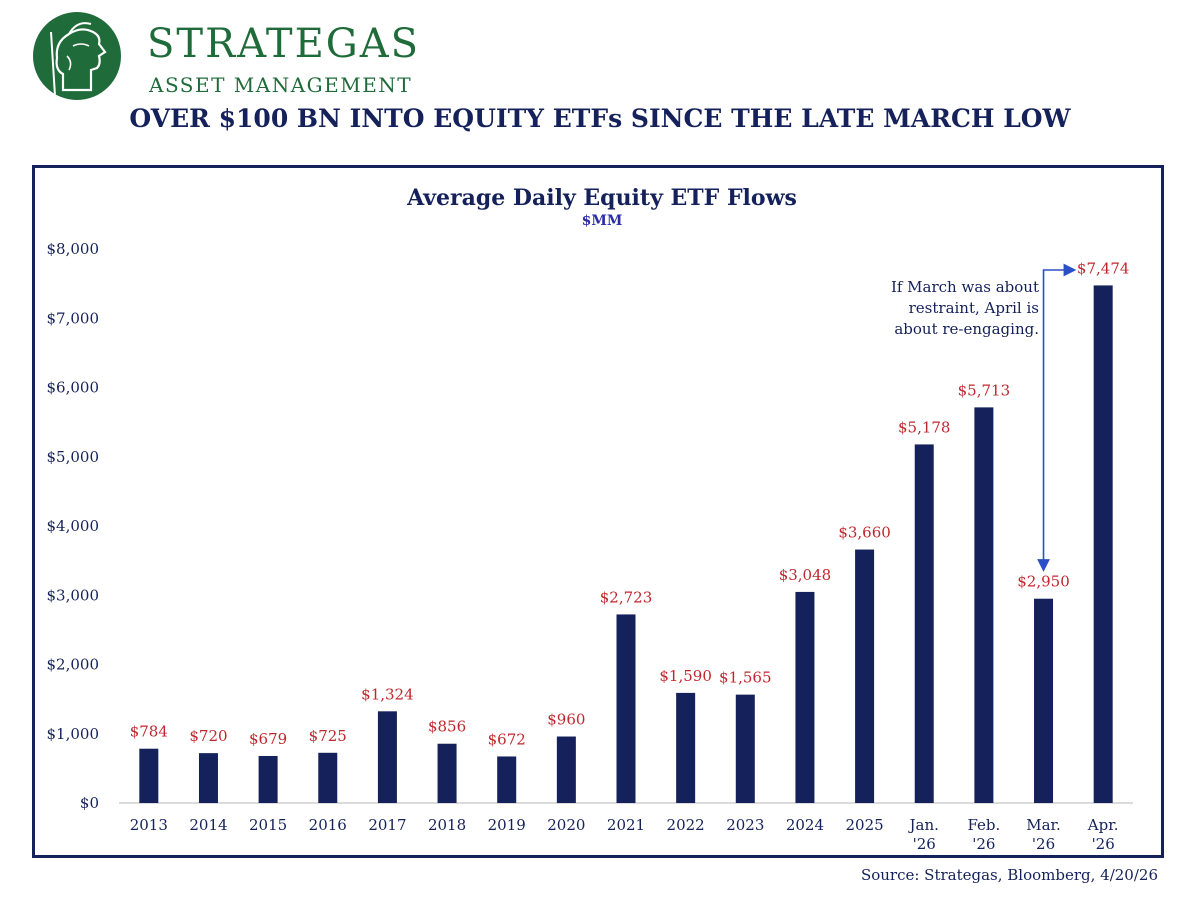  What do you see at coordinates (864, 533) in the screenshot?
I see `data-label: $3,660` at bounding box center [864, 533].